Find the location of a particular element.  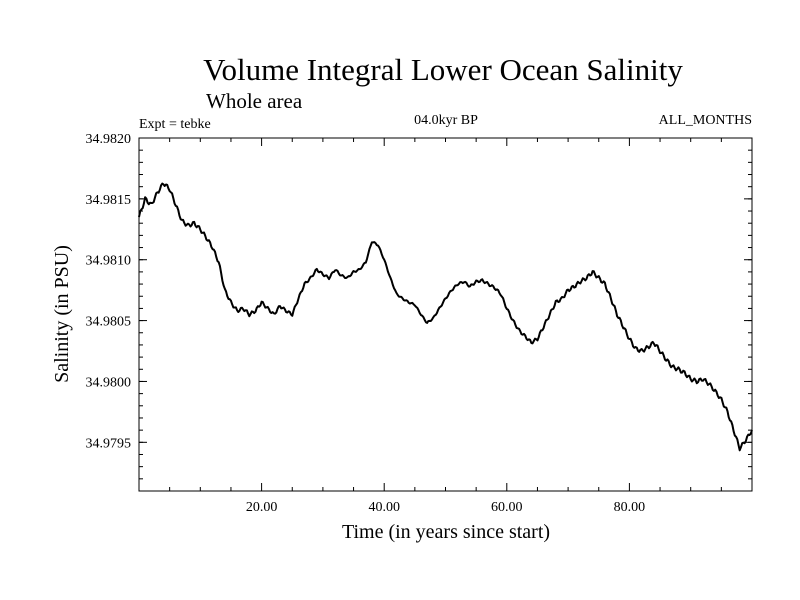

months-label: ALL_MONTHS is located at coordinates (705, 120).